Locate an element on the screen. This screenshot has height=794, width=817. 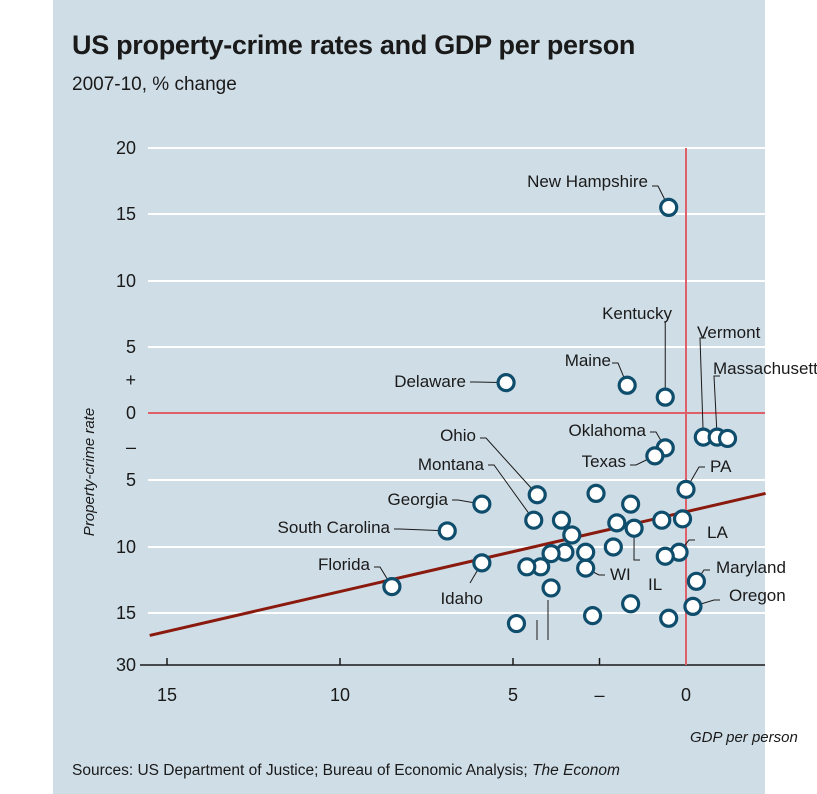
x-tick-label: – is located at coordinates (599, 695).